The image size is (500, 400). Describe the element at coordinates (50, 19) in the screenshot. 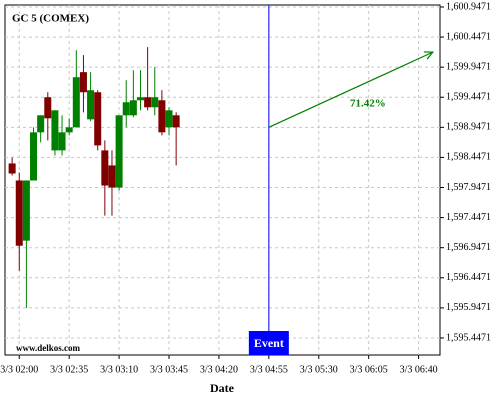

I see `chart-title: GC 5 (COMEX)` at that location.